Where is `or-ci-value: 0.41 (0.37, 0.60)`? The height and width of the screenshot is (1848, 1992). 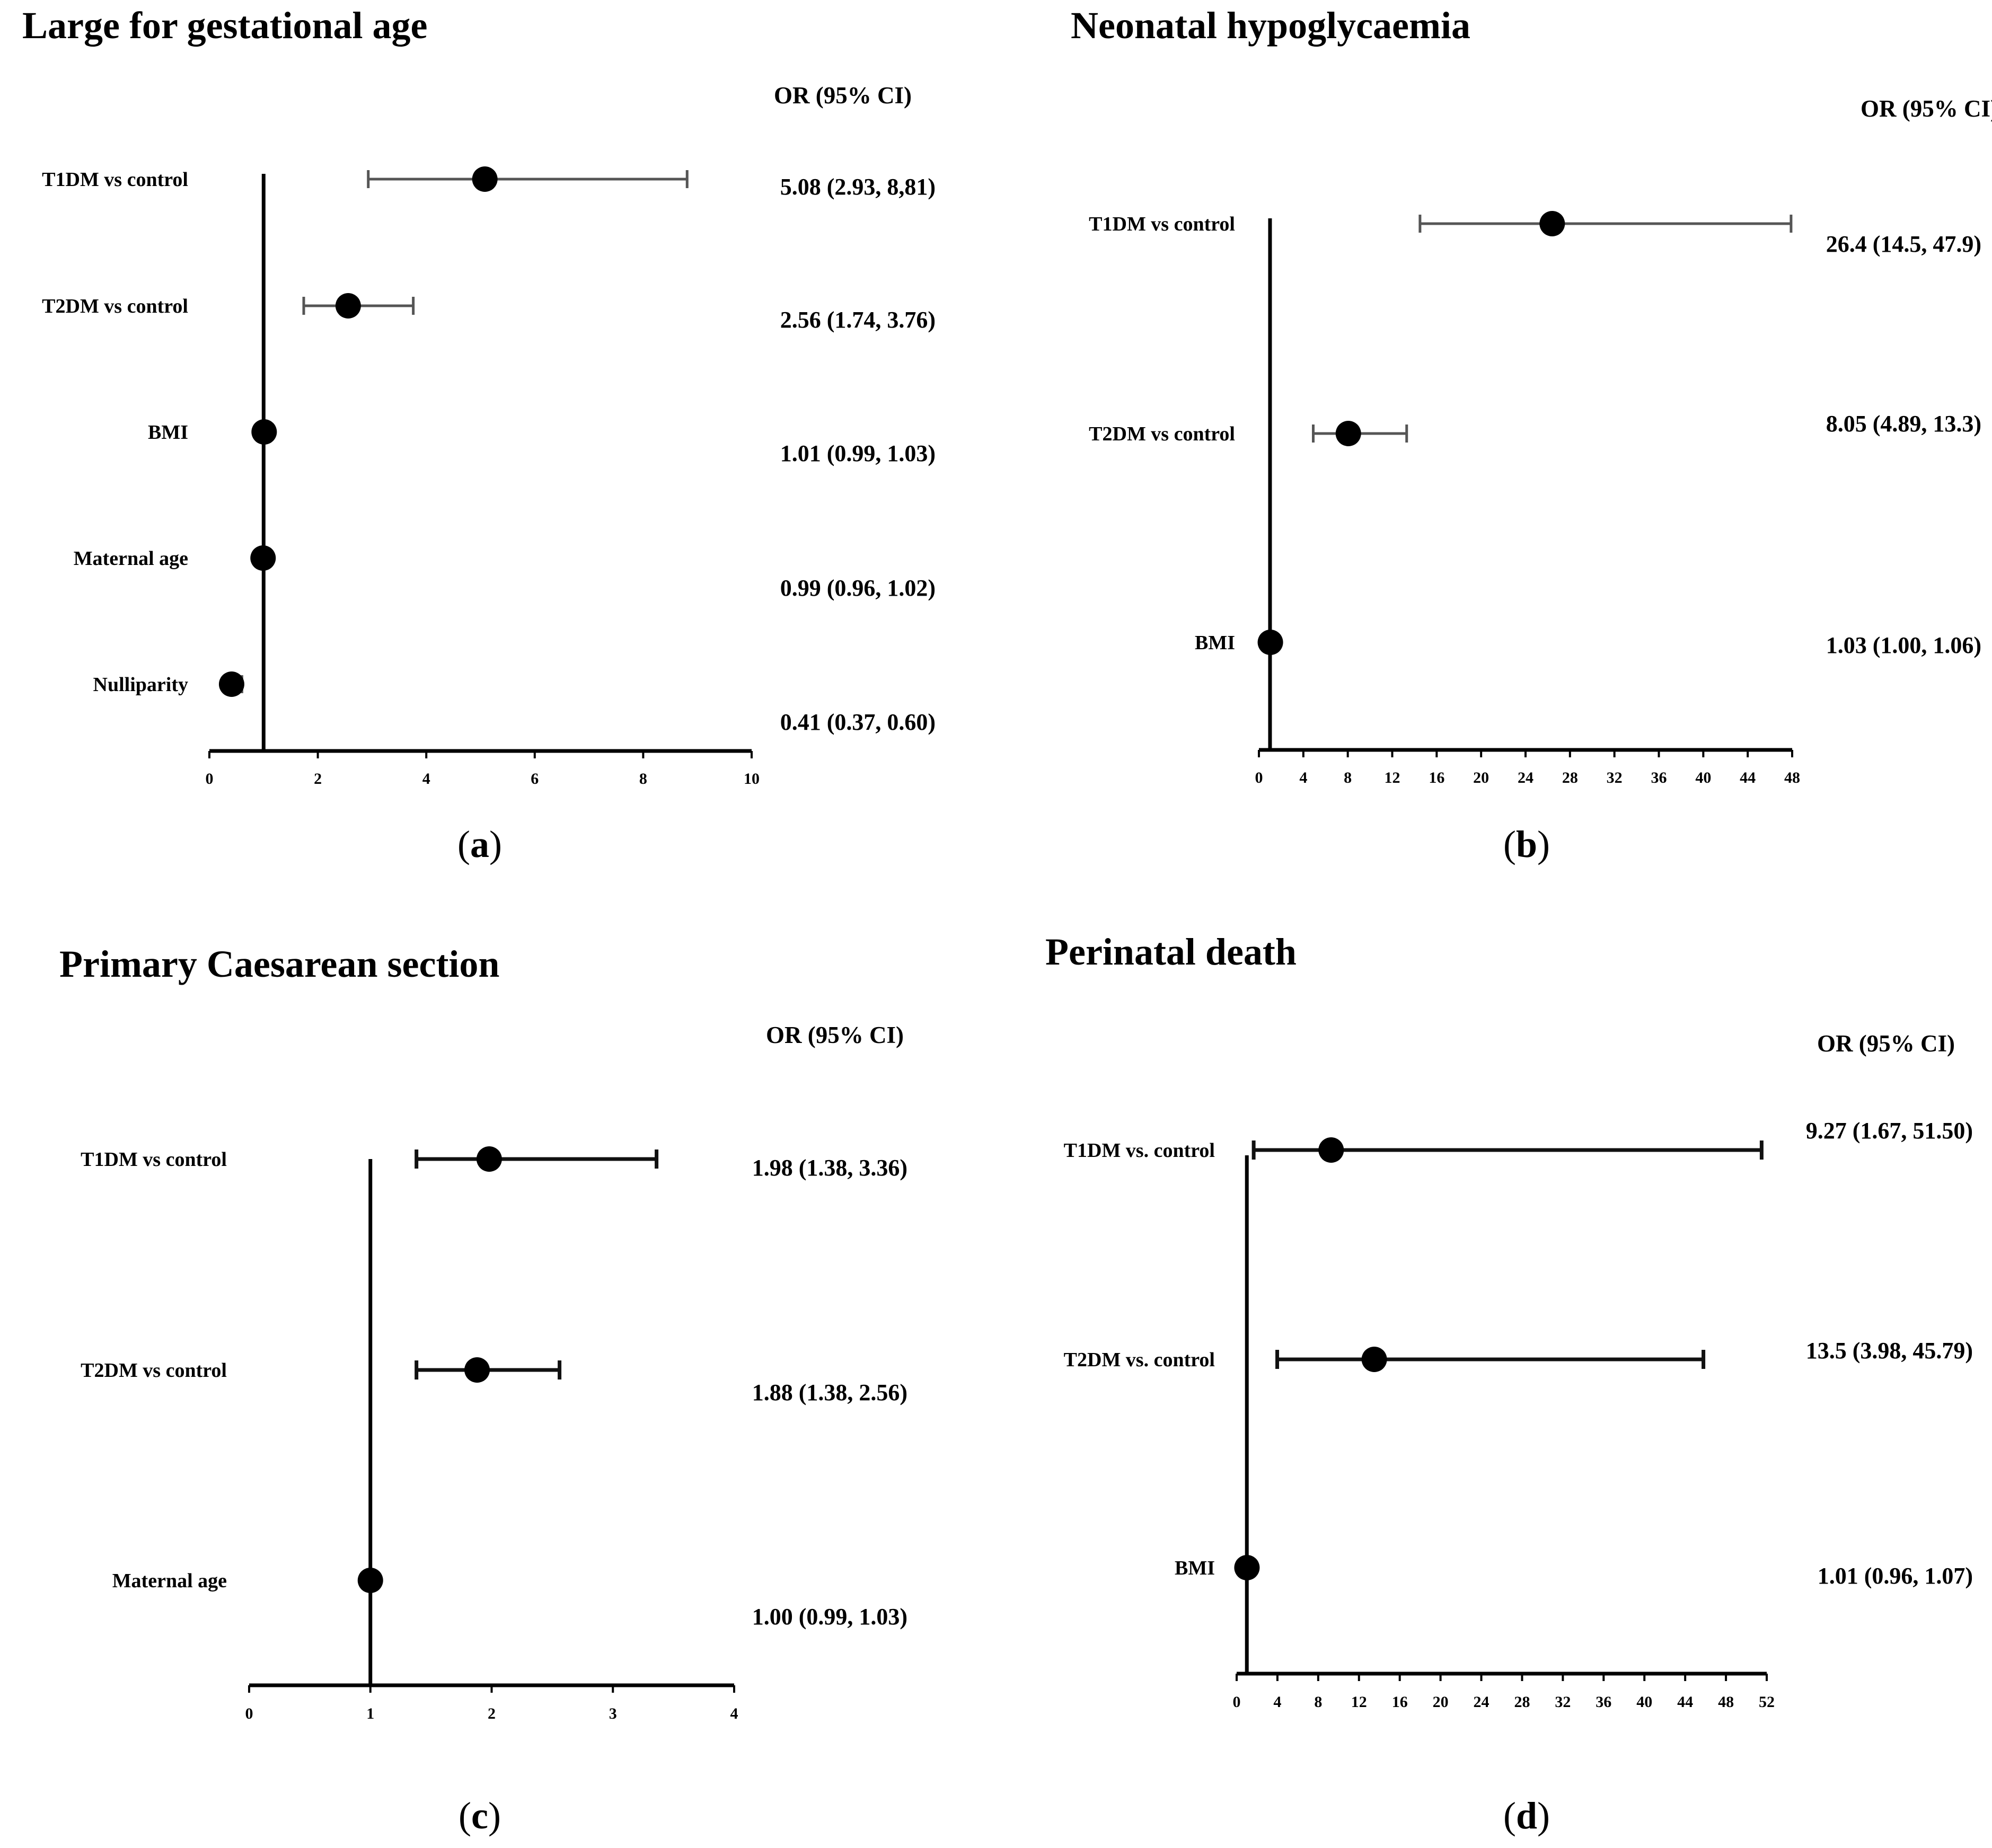
or-ci-value: 0.41 (0.37, 0.60) is located at coordinates (858, 722).